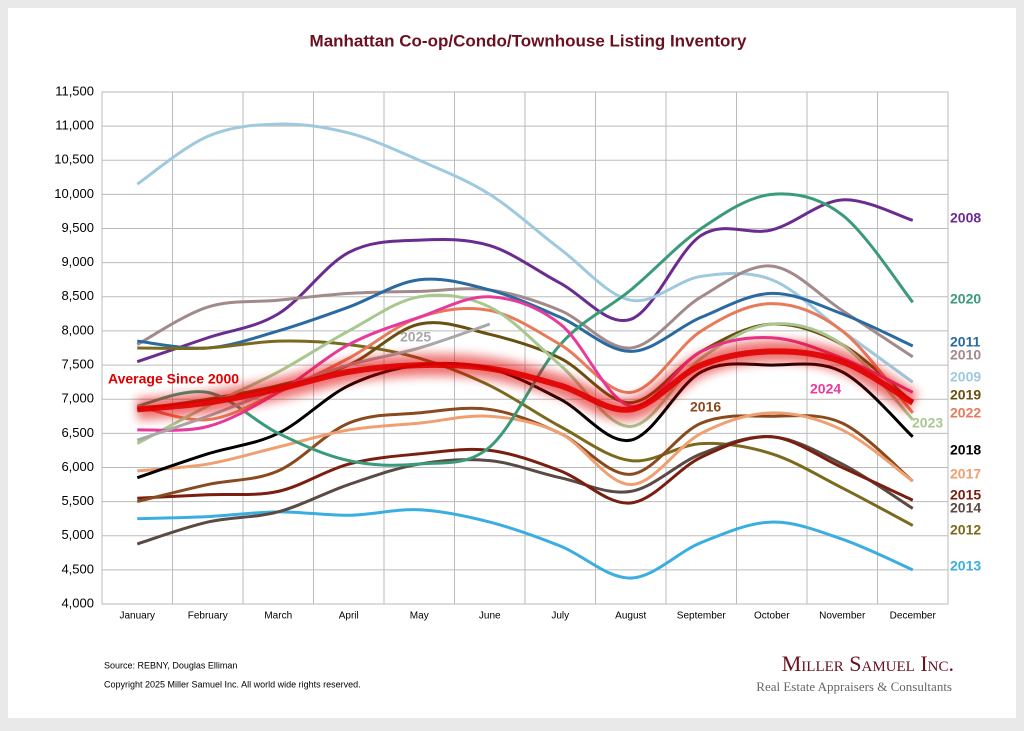 This screenshot has height=731, width=1024. What do you see at coordinates (965, 355) in the screenshot?
I see `series-label: 2010` at bounding box center [965, 355].